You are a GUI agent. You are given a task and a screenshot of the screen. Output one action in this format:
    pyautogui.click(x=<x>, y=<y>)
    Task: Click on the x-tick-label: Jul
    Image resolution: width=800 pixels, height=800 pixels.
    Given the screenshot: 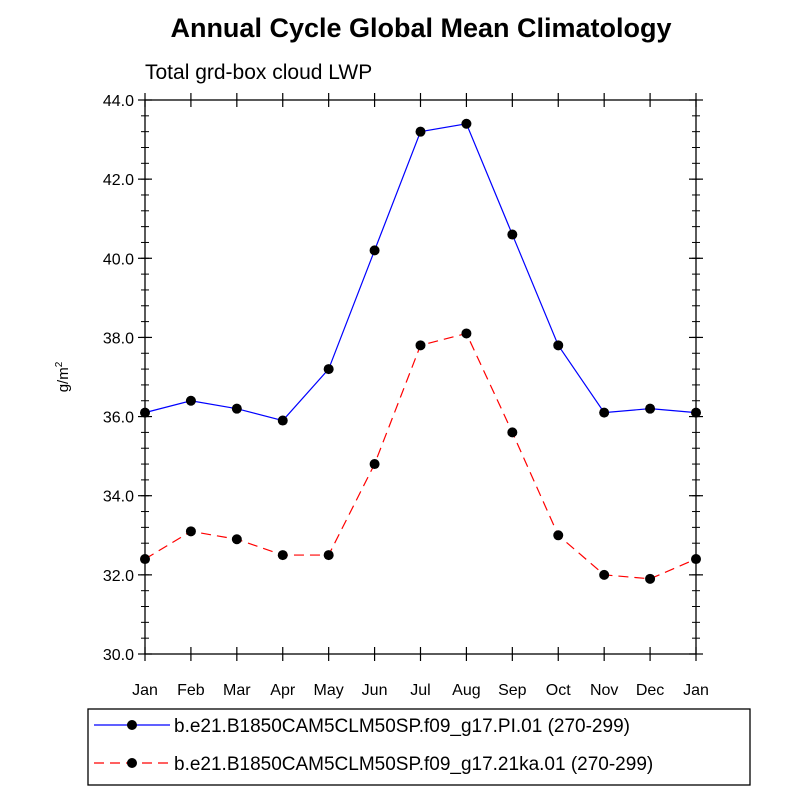 What is the action you would take?
    pyautogui.click(x=420, y=690)
    